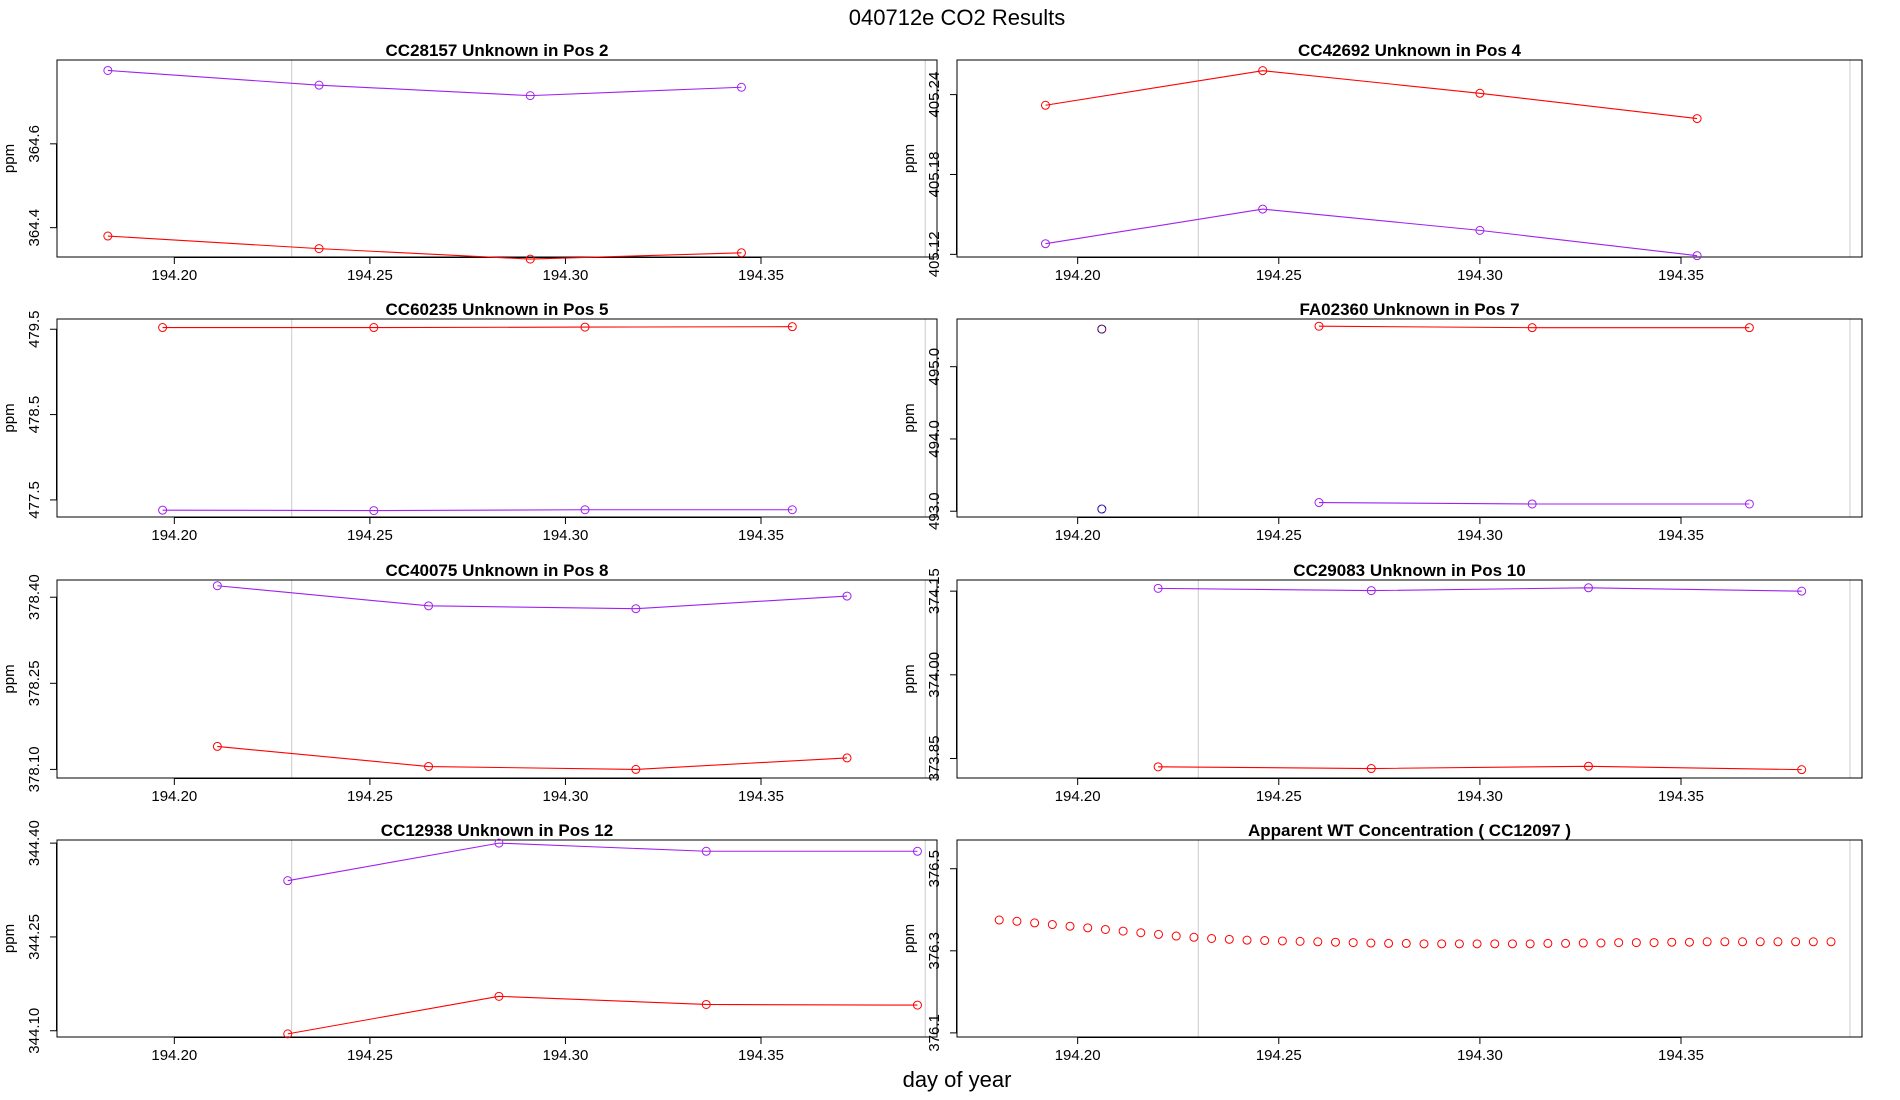 The image size is (1900, 1100). I want to click on figure-title: 040712e CO2 Results, so click(957, 17).